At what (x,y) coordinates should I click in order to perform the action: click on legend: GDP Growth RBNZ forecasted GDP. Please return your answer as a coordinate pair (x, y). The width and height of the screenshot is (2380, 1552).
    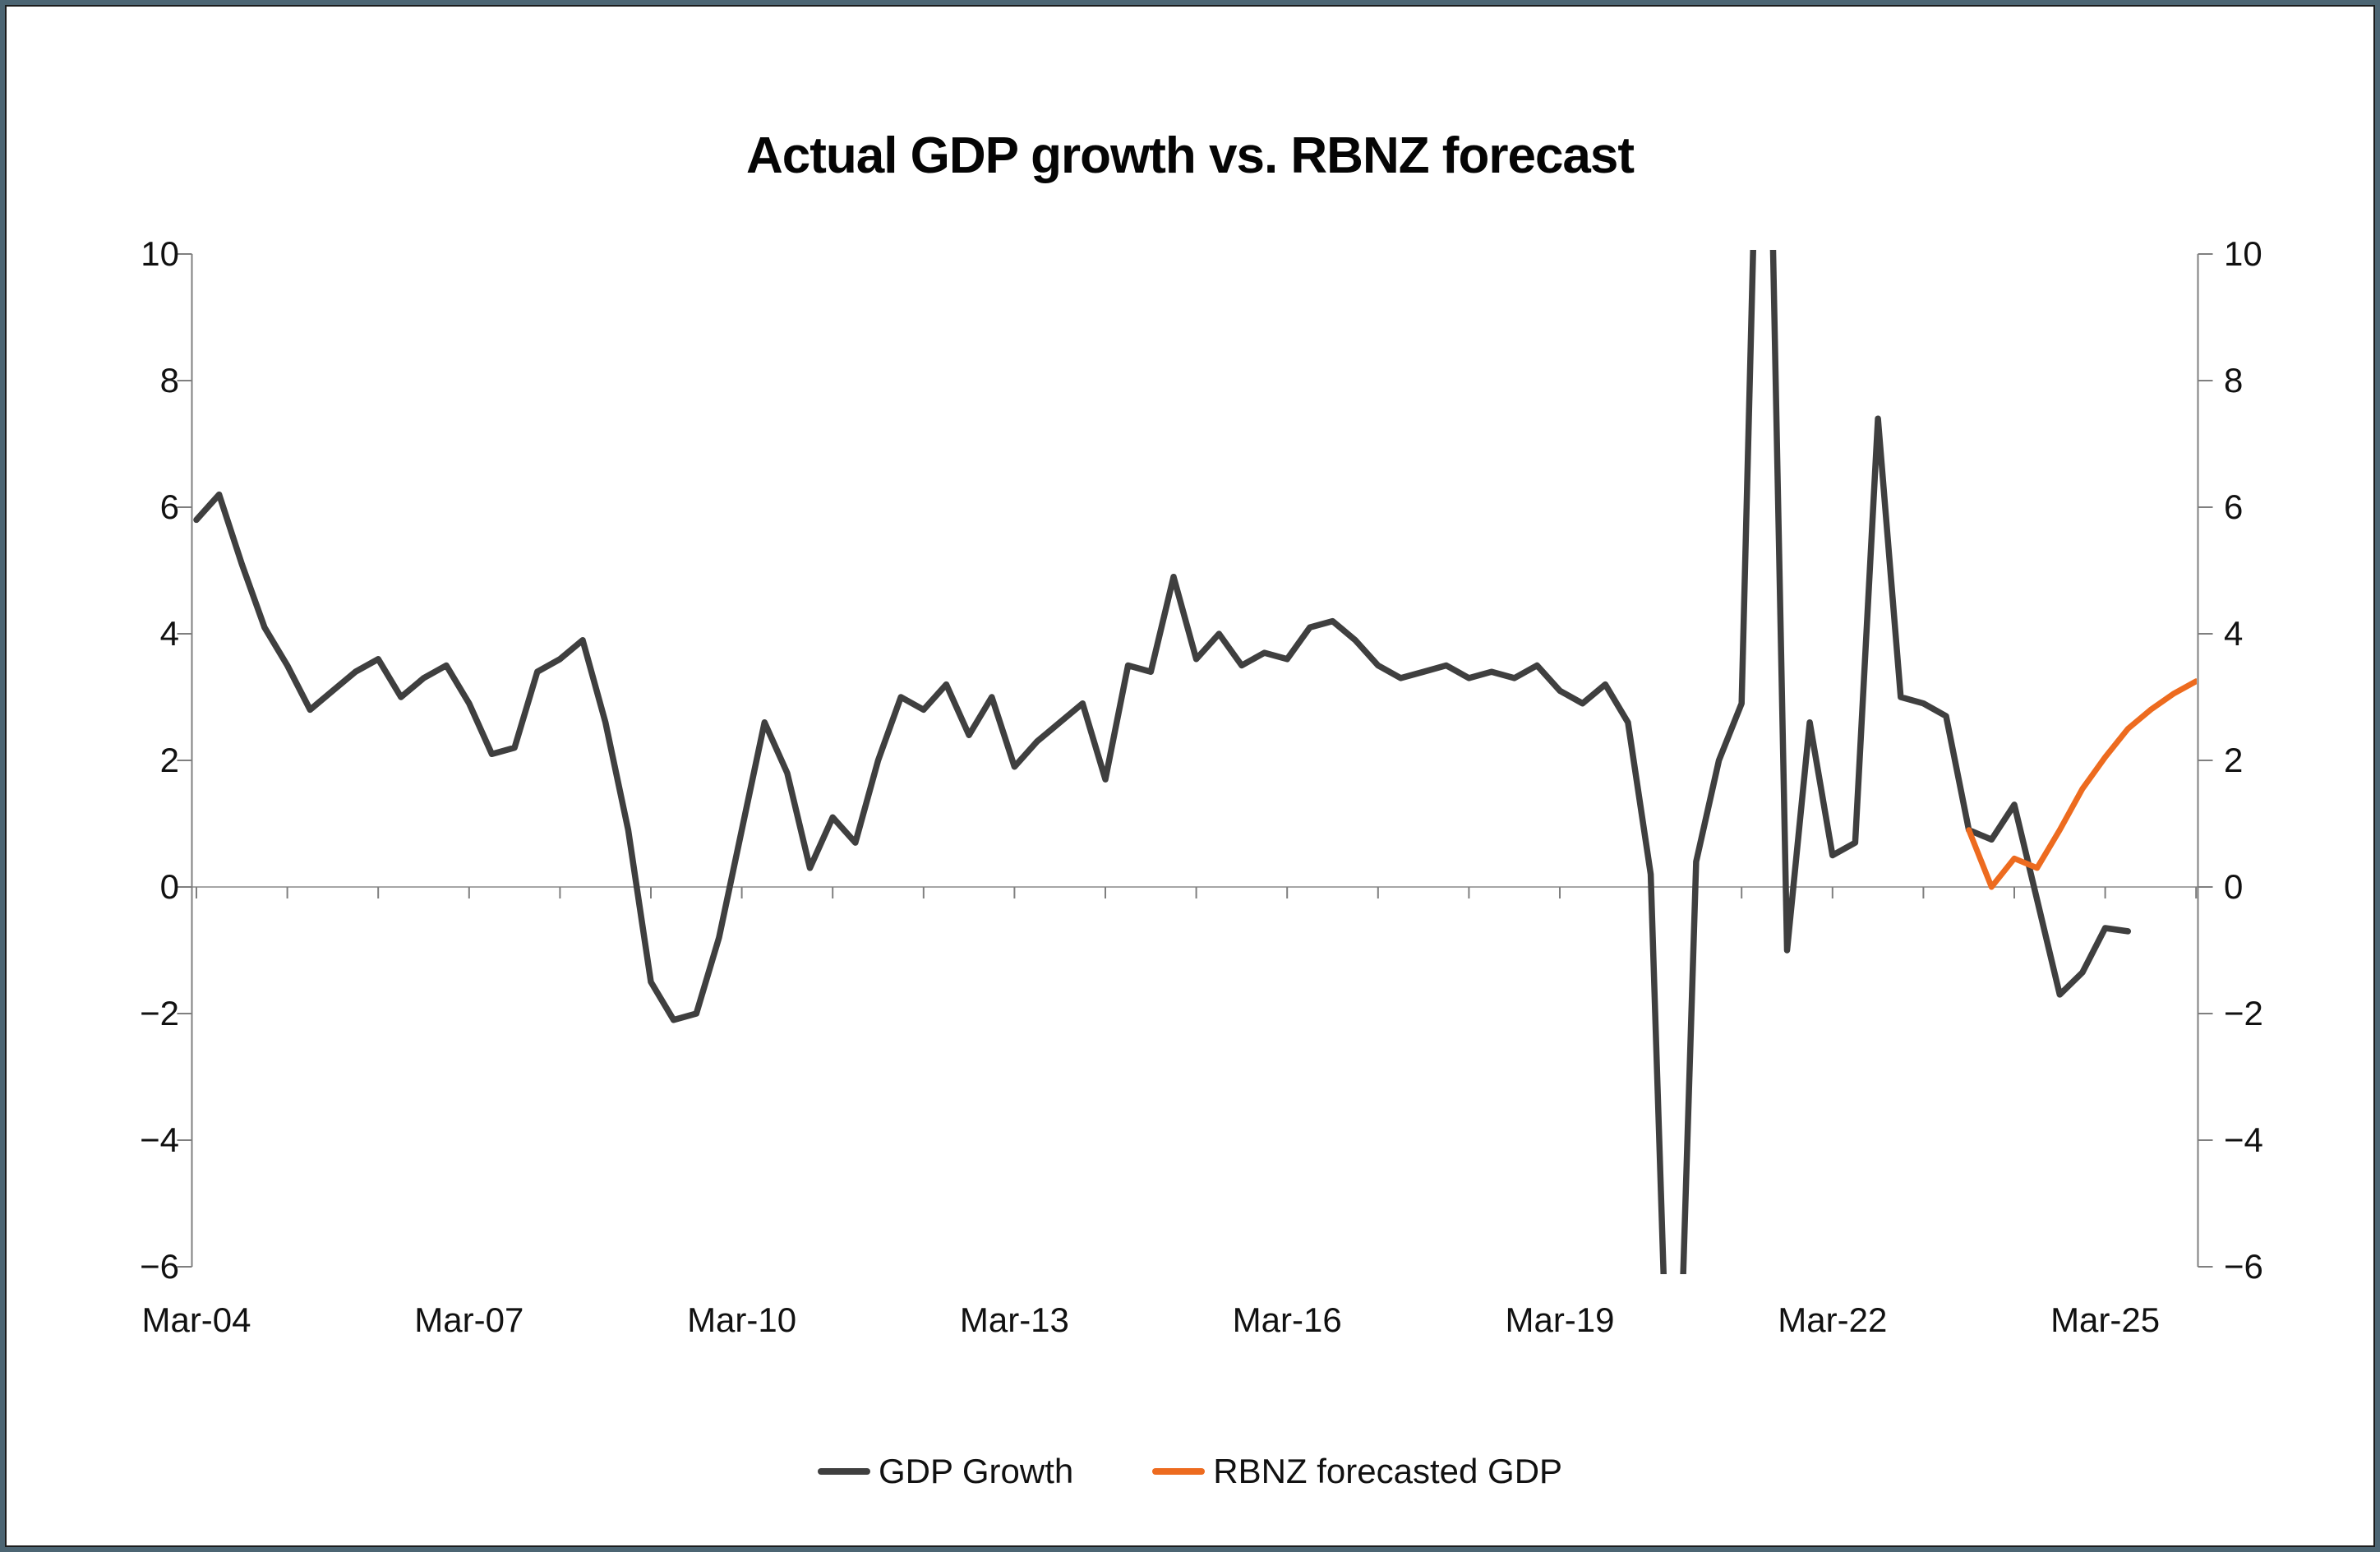
    Looking at the image, I should click on (1190, 1471).